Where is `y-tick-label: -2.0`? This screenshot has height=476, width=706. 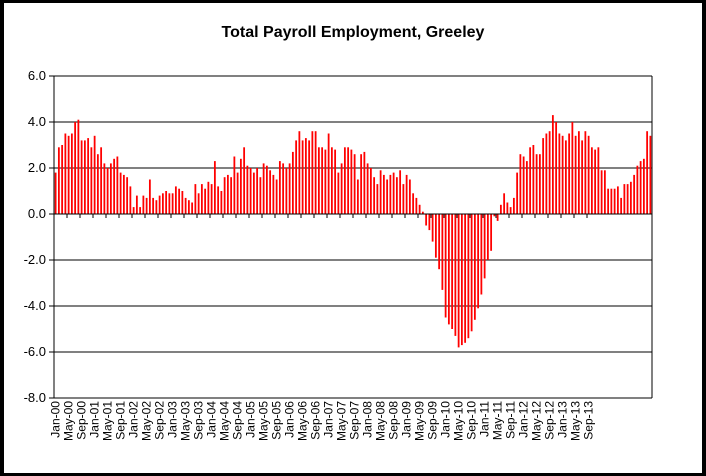 y-tick-label: -2.0 is located at coordinates (35, 259).